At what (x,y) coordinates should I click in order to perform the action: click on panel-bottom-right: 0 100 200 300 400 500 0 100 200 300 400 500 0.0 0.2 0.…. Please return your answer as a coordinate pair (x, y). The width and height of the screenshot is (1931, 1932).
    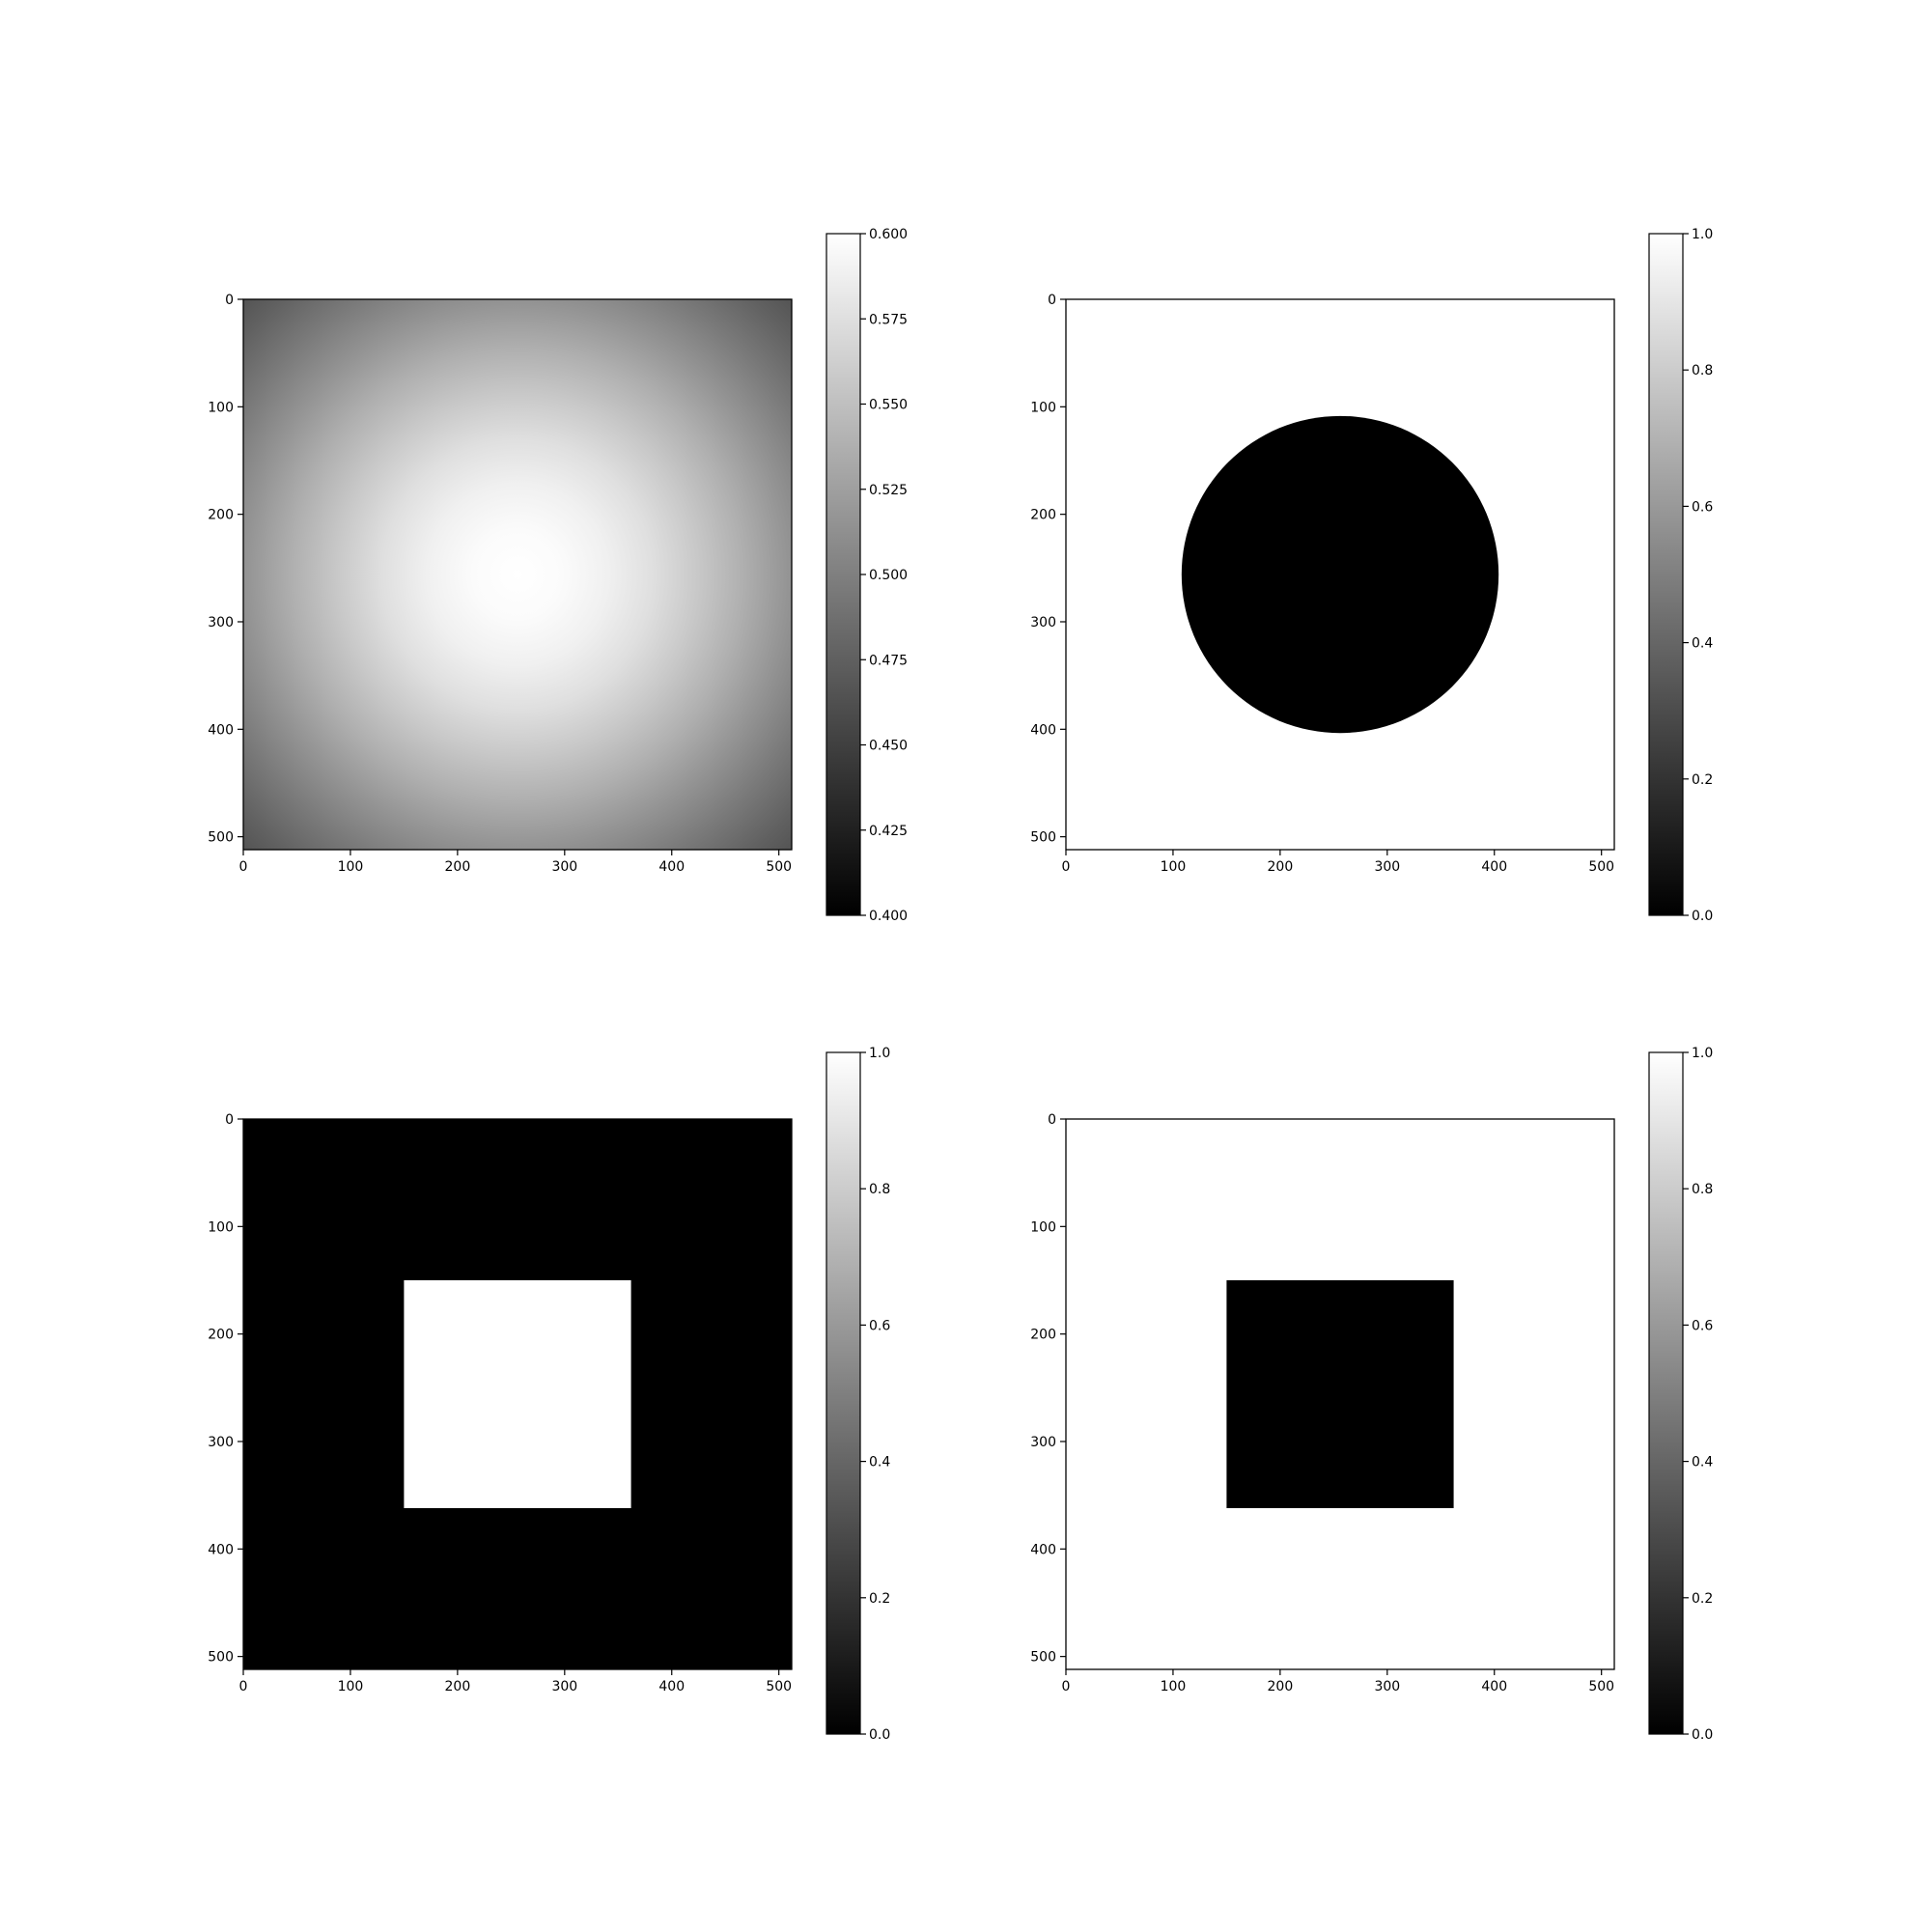
    Looking at the image, I should click on (1371, 1395).